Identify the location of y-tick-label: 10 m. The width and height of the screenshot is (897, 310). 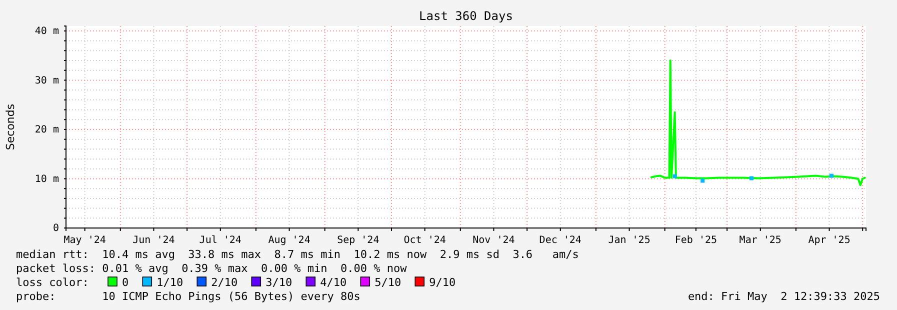
(46, 179).